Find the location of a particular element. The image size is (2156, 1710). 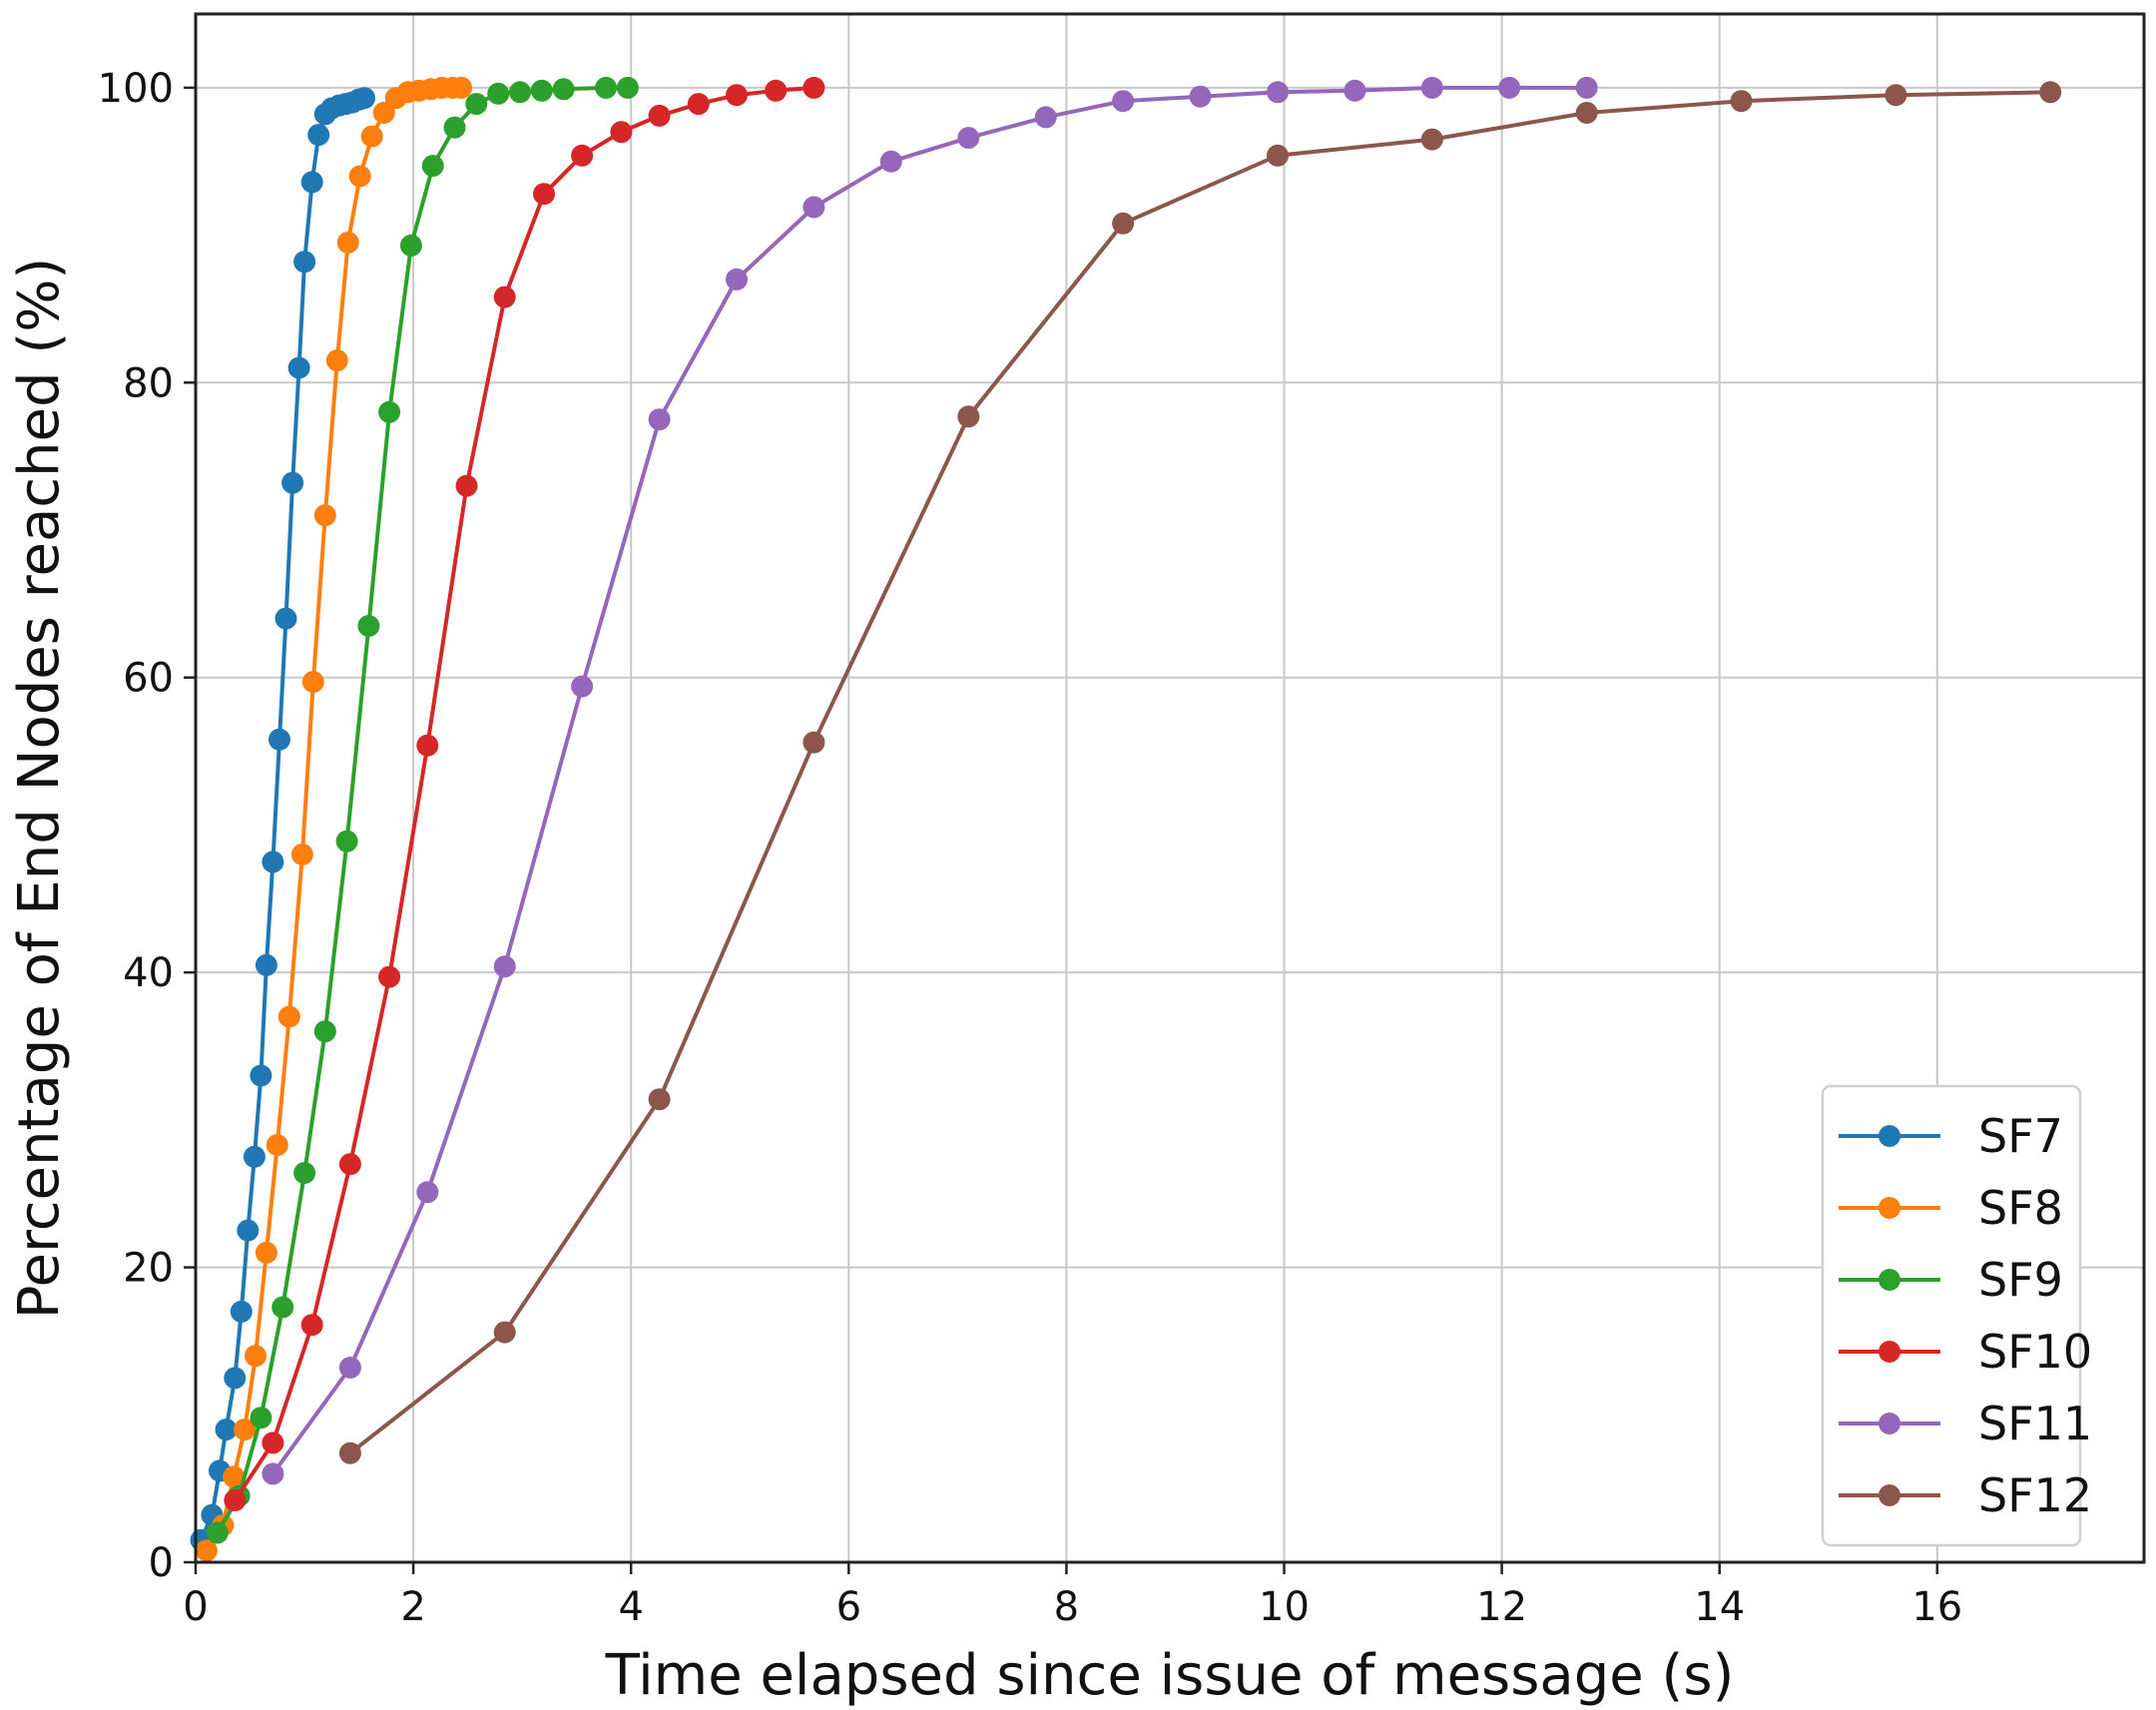

x-axis-label: Time elapsed since issue of message (s) is located at coordinates (1170, 1675).